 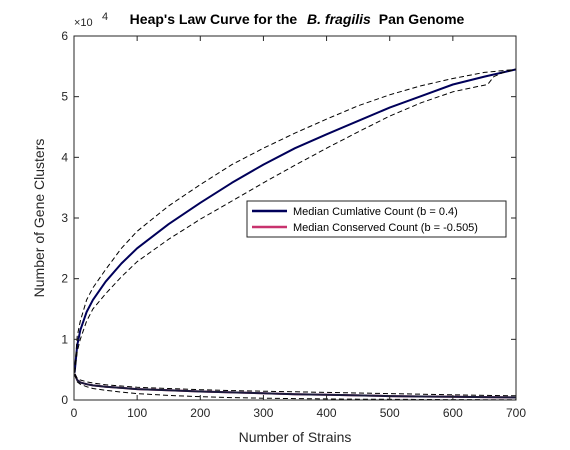 What do you see at coordinates (39, 218) in the screenshot?
I see `y-axis-label: Number of Gene Clusters` at bounding box center [39, 218].